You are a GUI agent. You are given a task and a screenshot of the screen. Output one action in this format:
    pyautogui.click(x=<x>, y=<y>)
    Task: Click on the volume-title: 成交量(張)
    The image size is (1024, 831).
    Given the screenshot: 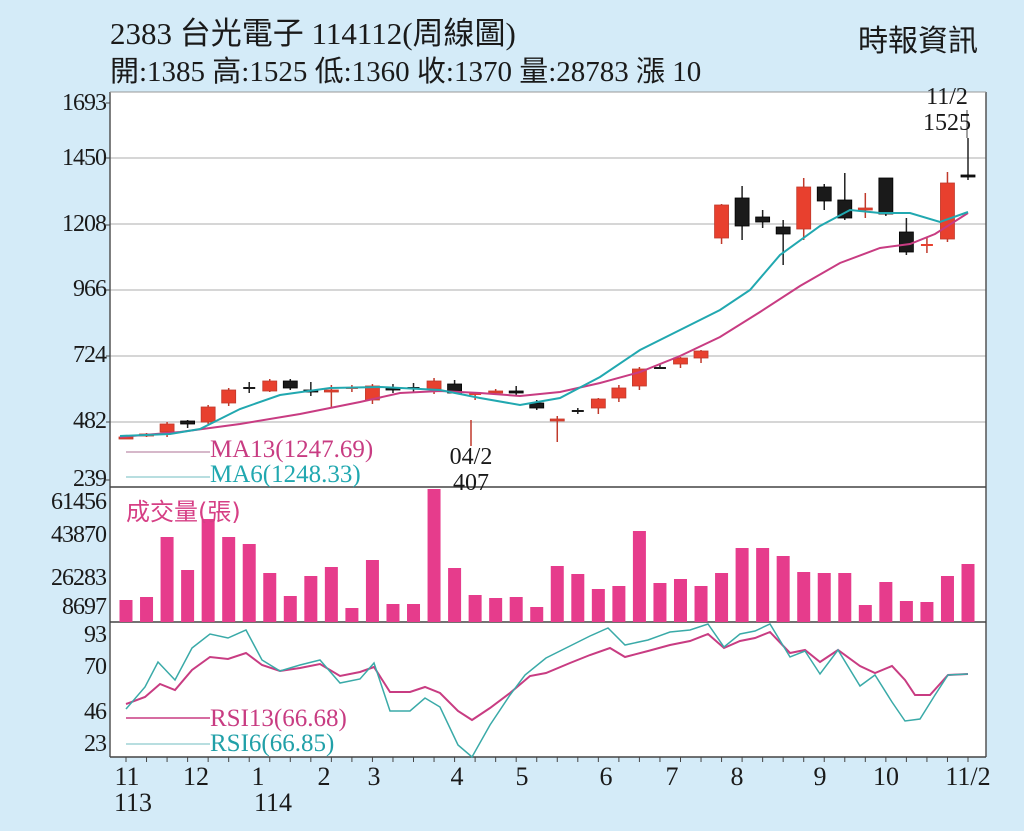 What is the action you would take?
    pyautogui.click(x=183, y=512)
    